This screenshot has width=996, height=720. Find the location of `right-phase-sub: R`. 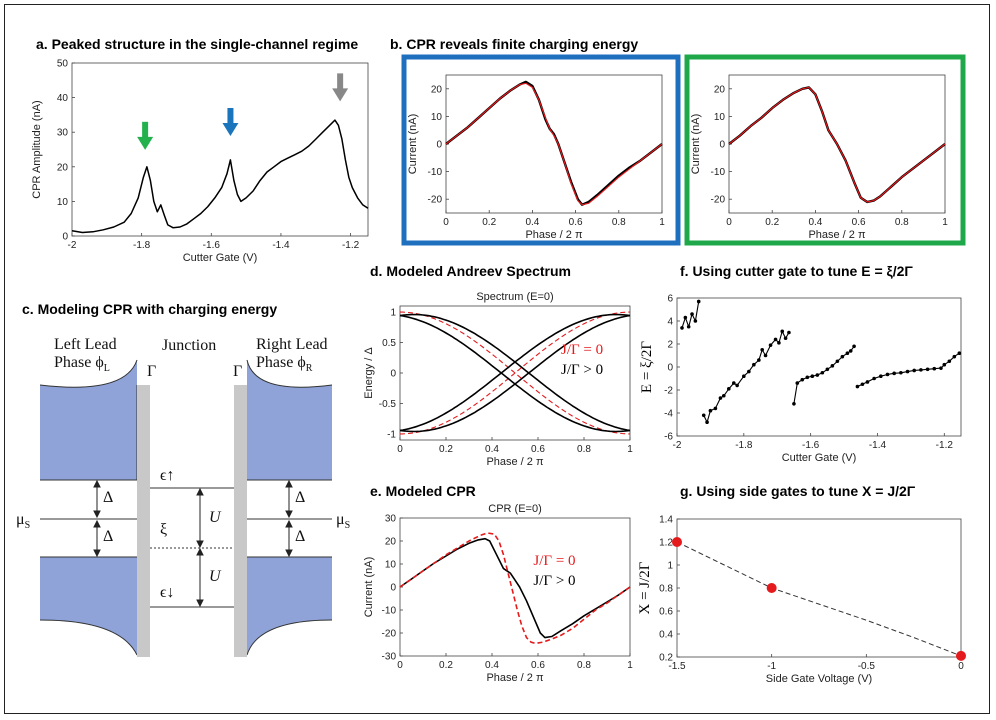

right-phase-sub: R is located at coordinates (309, 368).